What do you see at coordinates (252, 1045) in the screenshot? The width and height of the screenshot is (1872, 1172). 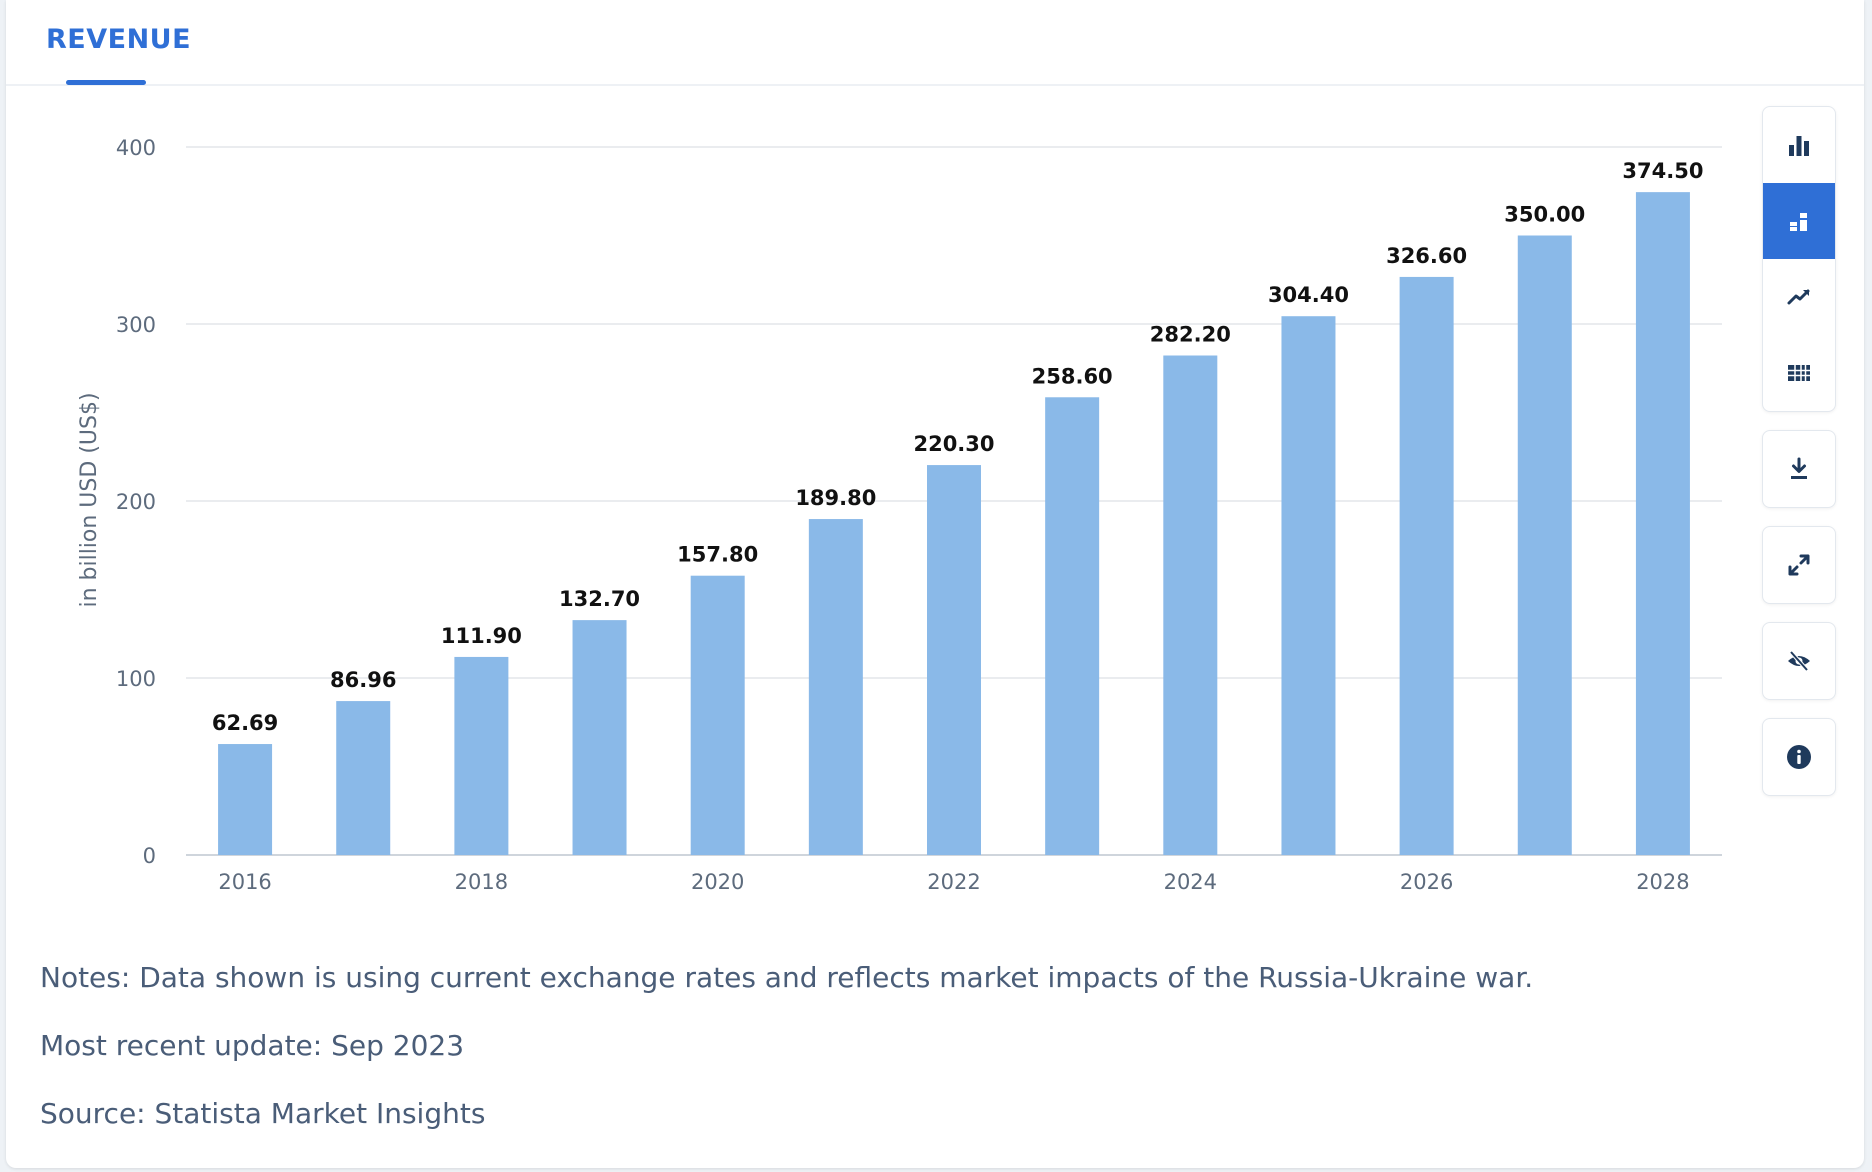 I see `update-text: Most recent update: Sep 2023` at bounding box center [252, 1045].